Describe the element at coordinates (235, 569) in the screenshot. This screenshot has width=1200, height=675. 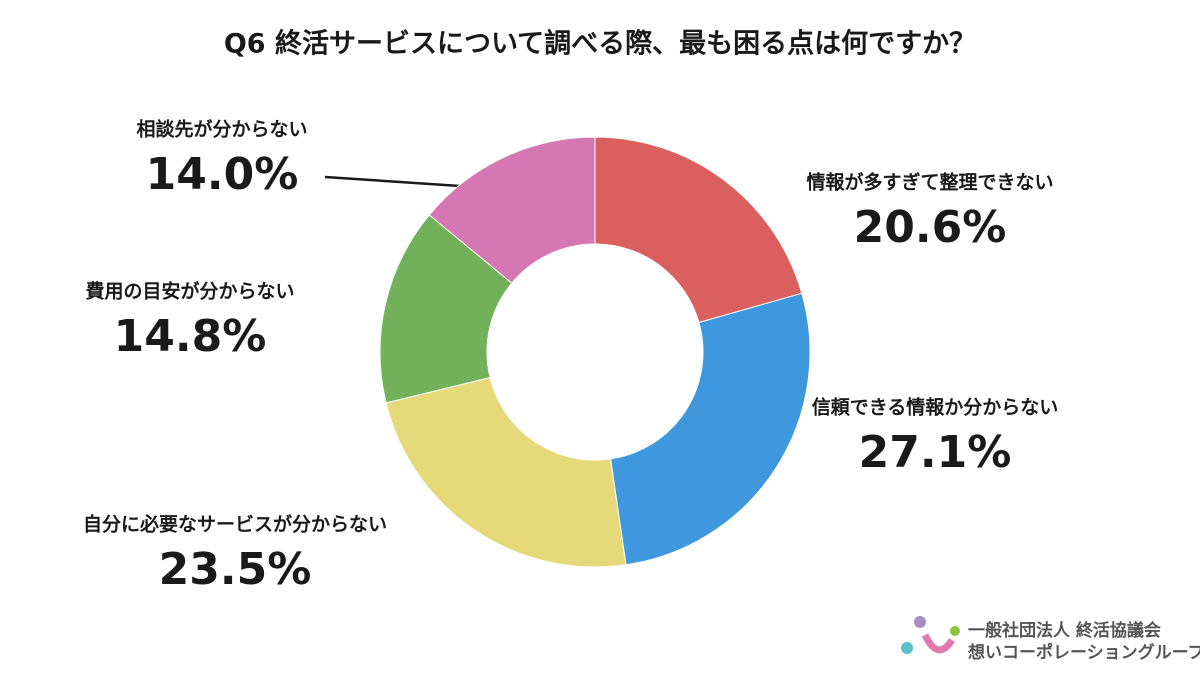
I see `value-label: 23.5%` at that location.